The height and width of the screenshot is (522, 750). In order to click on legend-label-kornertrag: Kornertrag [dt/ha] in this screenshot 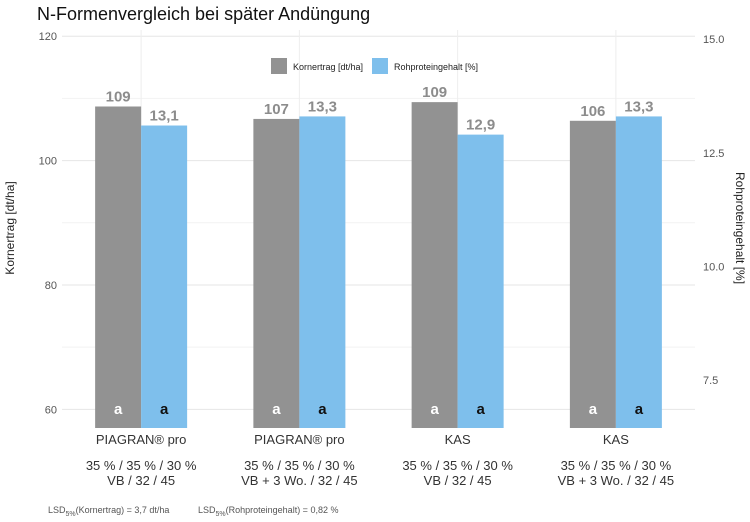, I will do `click(328, 67)`.